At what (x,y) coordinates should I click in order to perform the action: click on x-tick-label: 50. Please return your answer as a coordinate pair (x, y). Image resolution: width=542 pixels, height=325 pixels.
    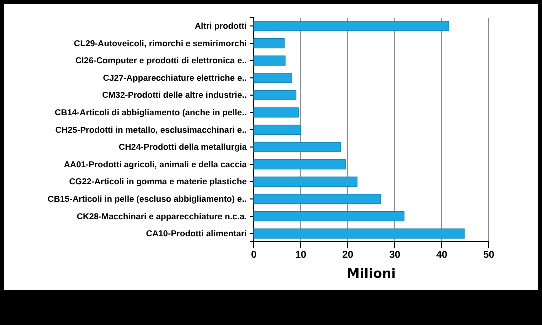
    Looking at the image, I should click on (489, 256).